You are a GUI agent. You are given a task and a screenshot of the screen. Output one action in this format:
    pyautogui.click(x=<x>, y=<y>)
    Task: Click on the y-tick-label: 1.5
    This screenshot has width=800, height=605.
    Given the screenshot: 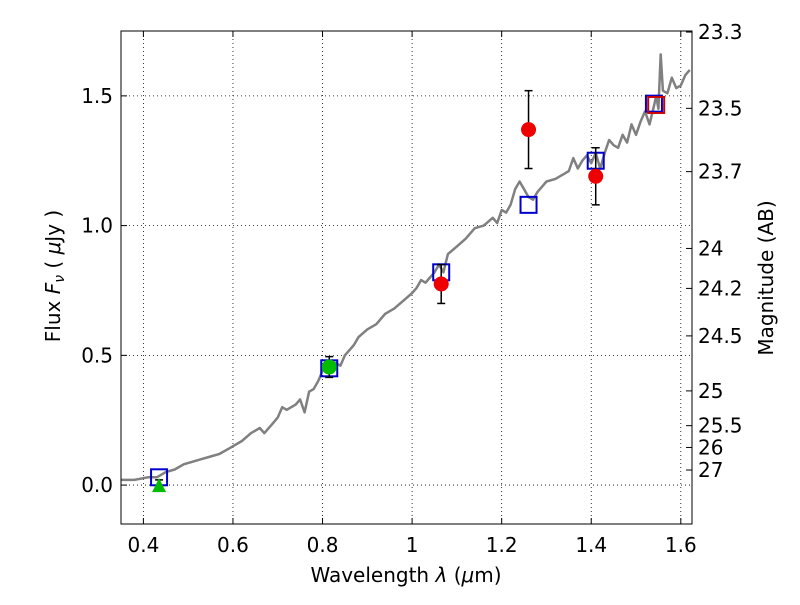 What is the action you would take?
    pyautogui.click(x=97, y=96)
    